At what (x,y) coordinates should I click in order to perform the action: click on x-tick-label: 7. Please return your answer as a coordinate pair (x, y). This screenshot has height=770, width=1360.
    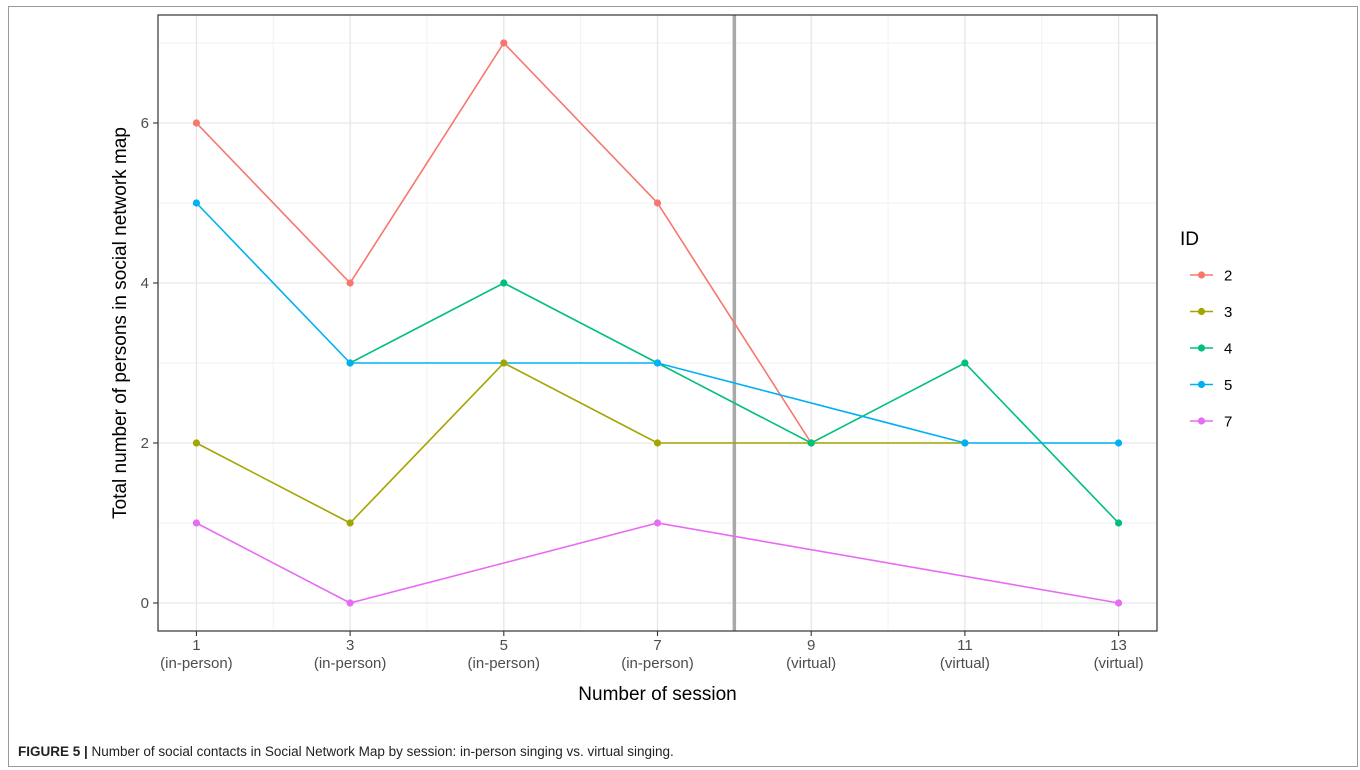
    Looking at the image, I should click on (657, 645).